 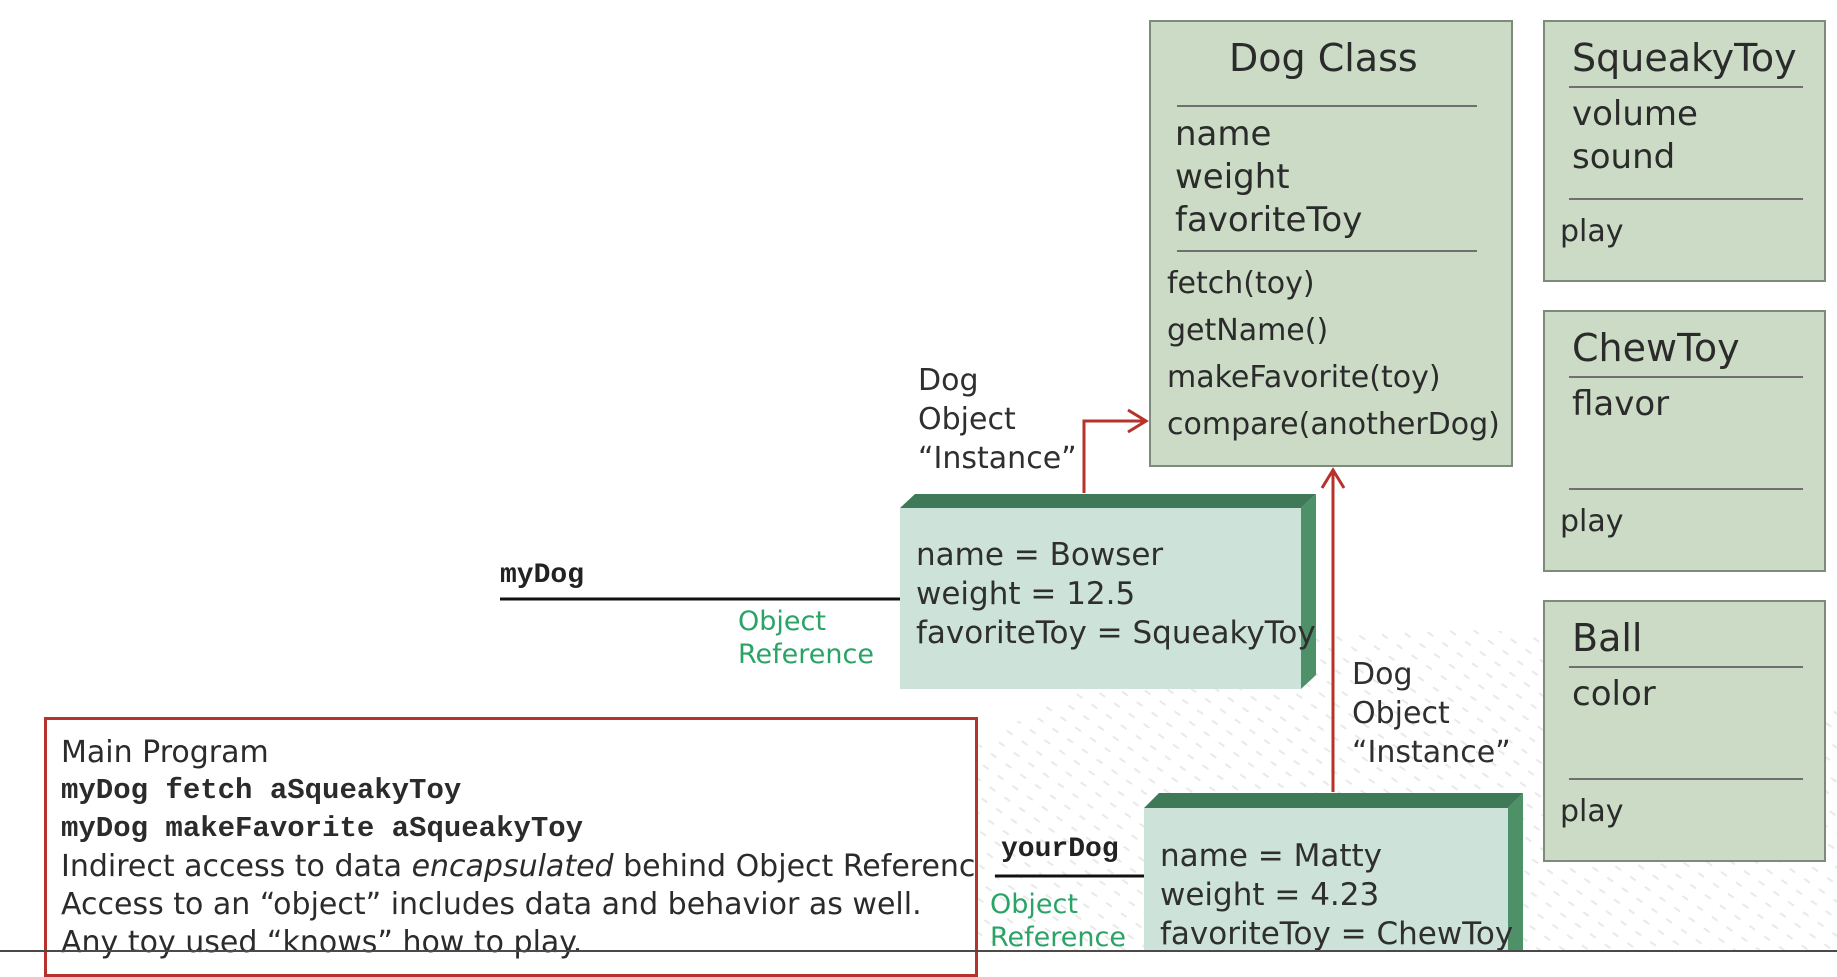 I want to click on instance-1-field-name: name = Bowser, so click(x=1040, y=555).